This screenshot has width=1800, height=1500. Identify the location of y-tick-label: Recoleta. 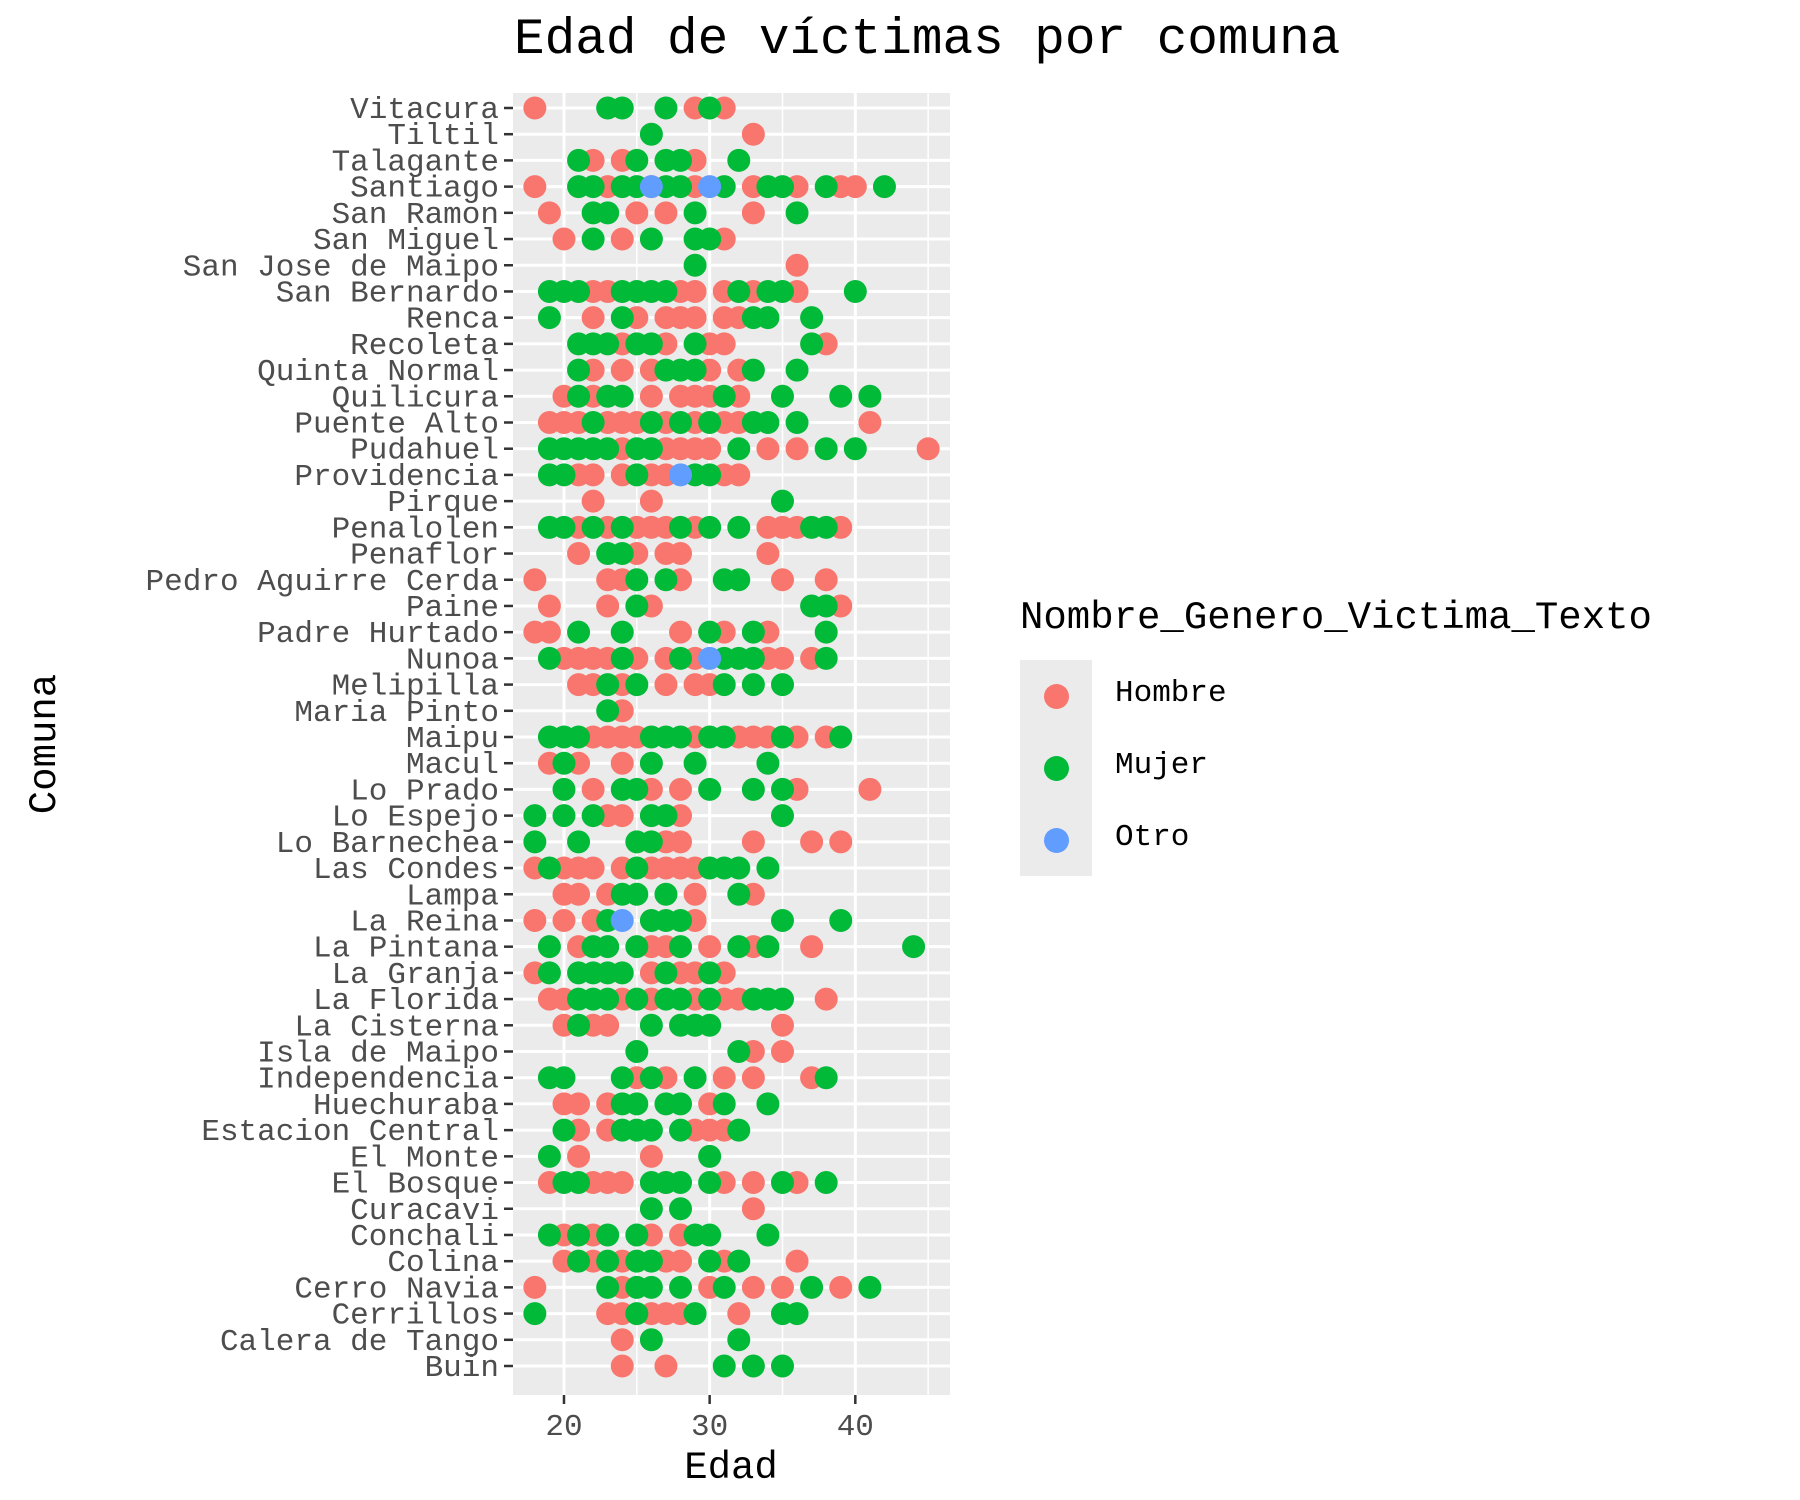
(424, 346).